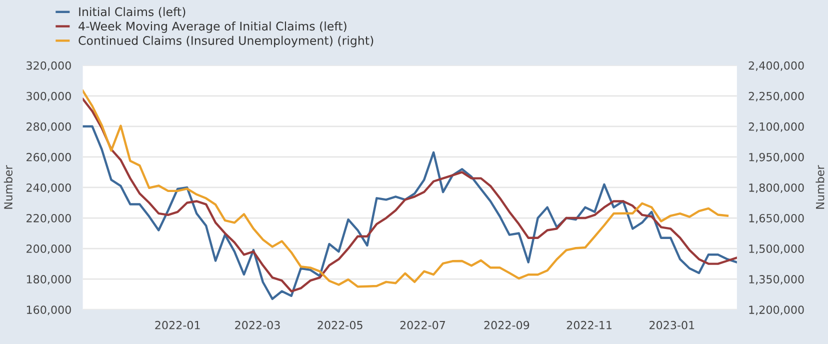 This screenshot has width=828, height=344. I want to click on y-tick-label: 280,000, so click(48, 127).